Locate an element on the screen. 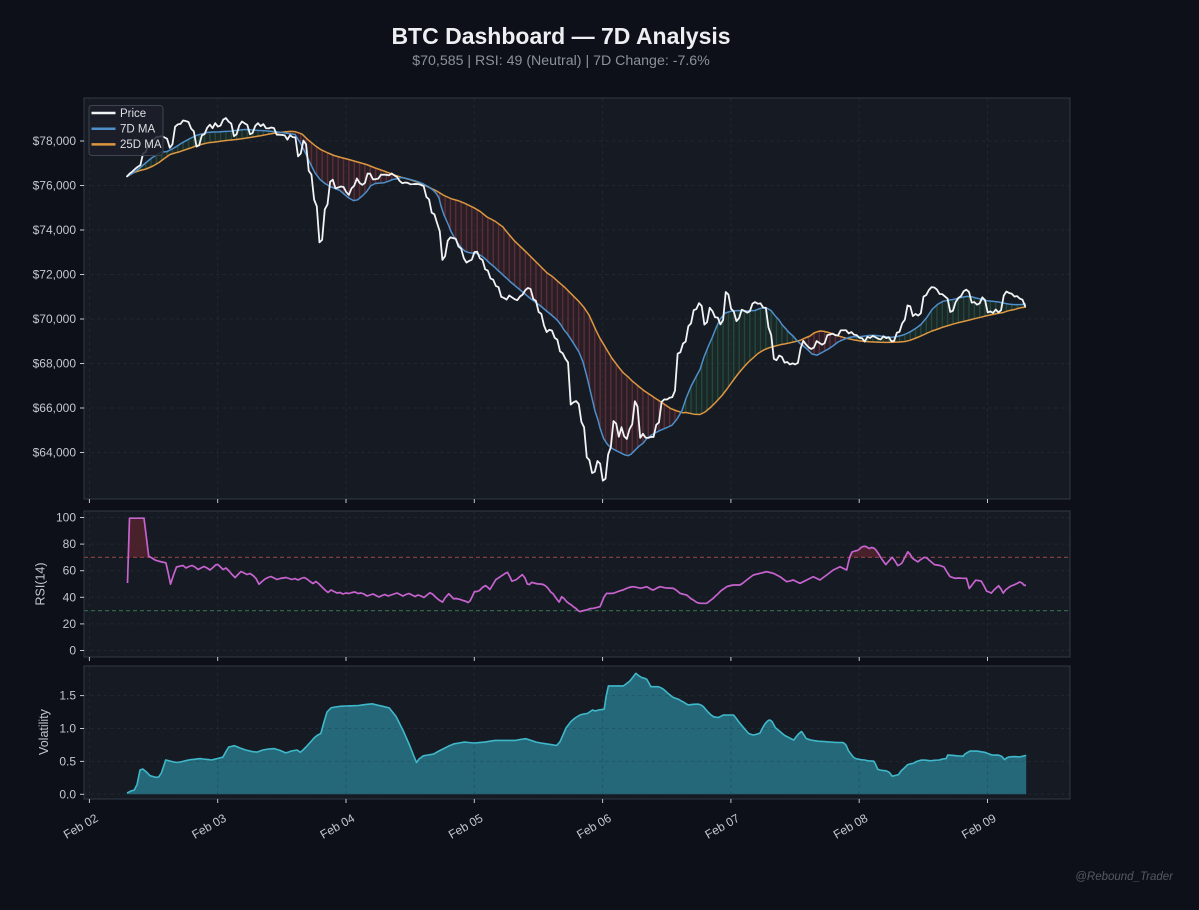 The image size is (1199, 910). svg-text: $64,000 is located at coordinates (55, 453).